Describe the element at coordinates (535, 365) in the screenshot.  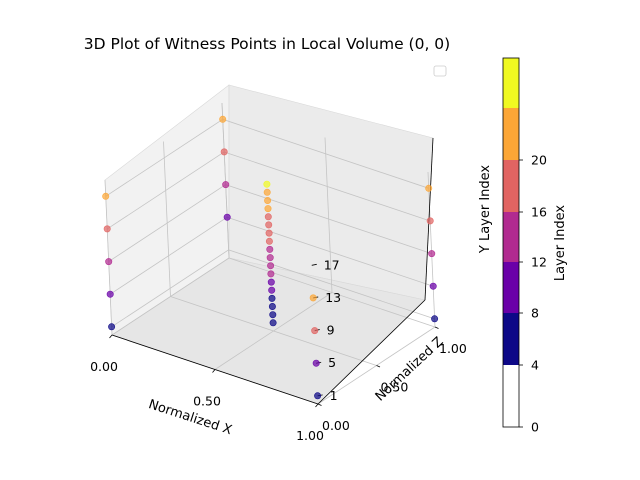
I see `colorbar-tick-label: 4` at that location.